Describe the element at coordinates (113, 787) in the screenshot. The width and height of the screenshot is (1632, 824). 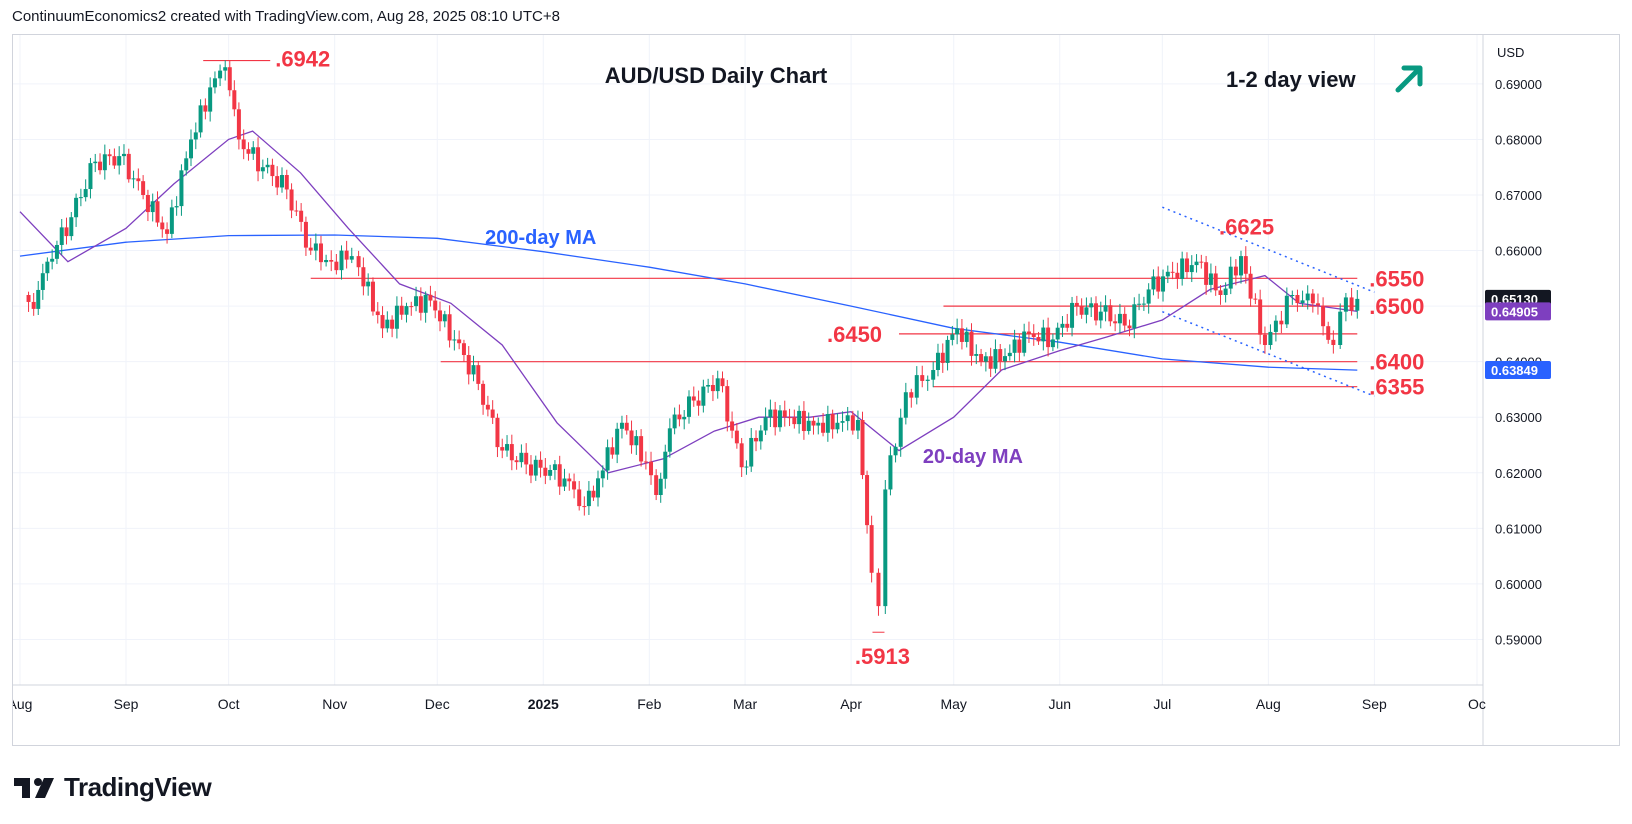
I see `brand: TradingView` at that location.